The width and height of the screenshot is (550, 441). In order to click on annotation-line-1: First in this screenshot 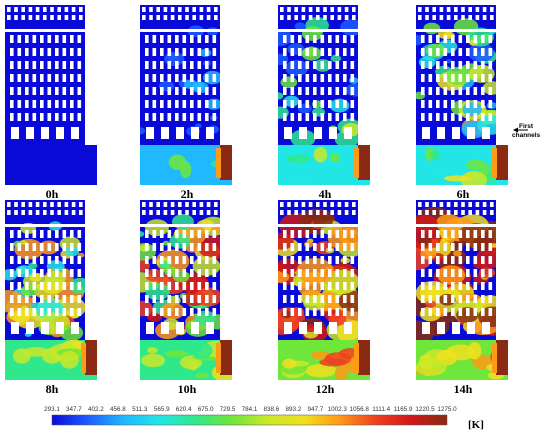, I will do `click(526, 126)`.